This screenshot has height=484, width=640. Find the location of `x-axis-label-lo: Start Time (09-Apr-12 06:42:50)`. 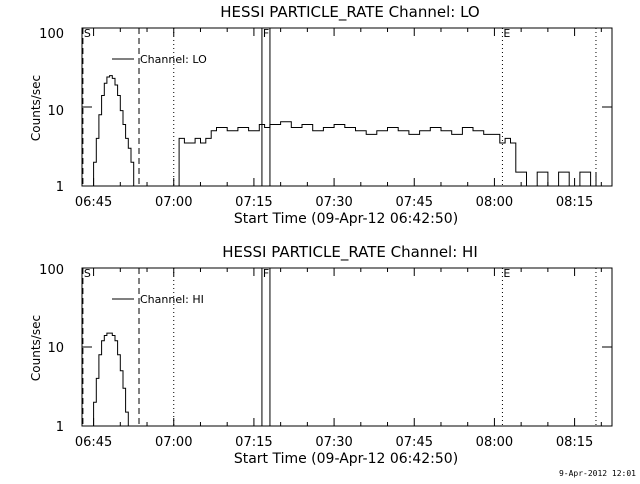

x-axis-label-lo: Start Time (09-Apr-12 06:42:50) is located at coordinates (346, 219).